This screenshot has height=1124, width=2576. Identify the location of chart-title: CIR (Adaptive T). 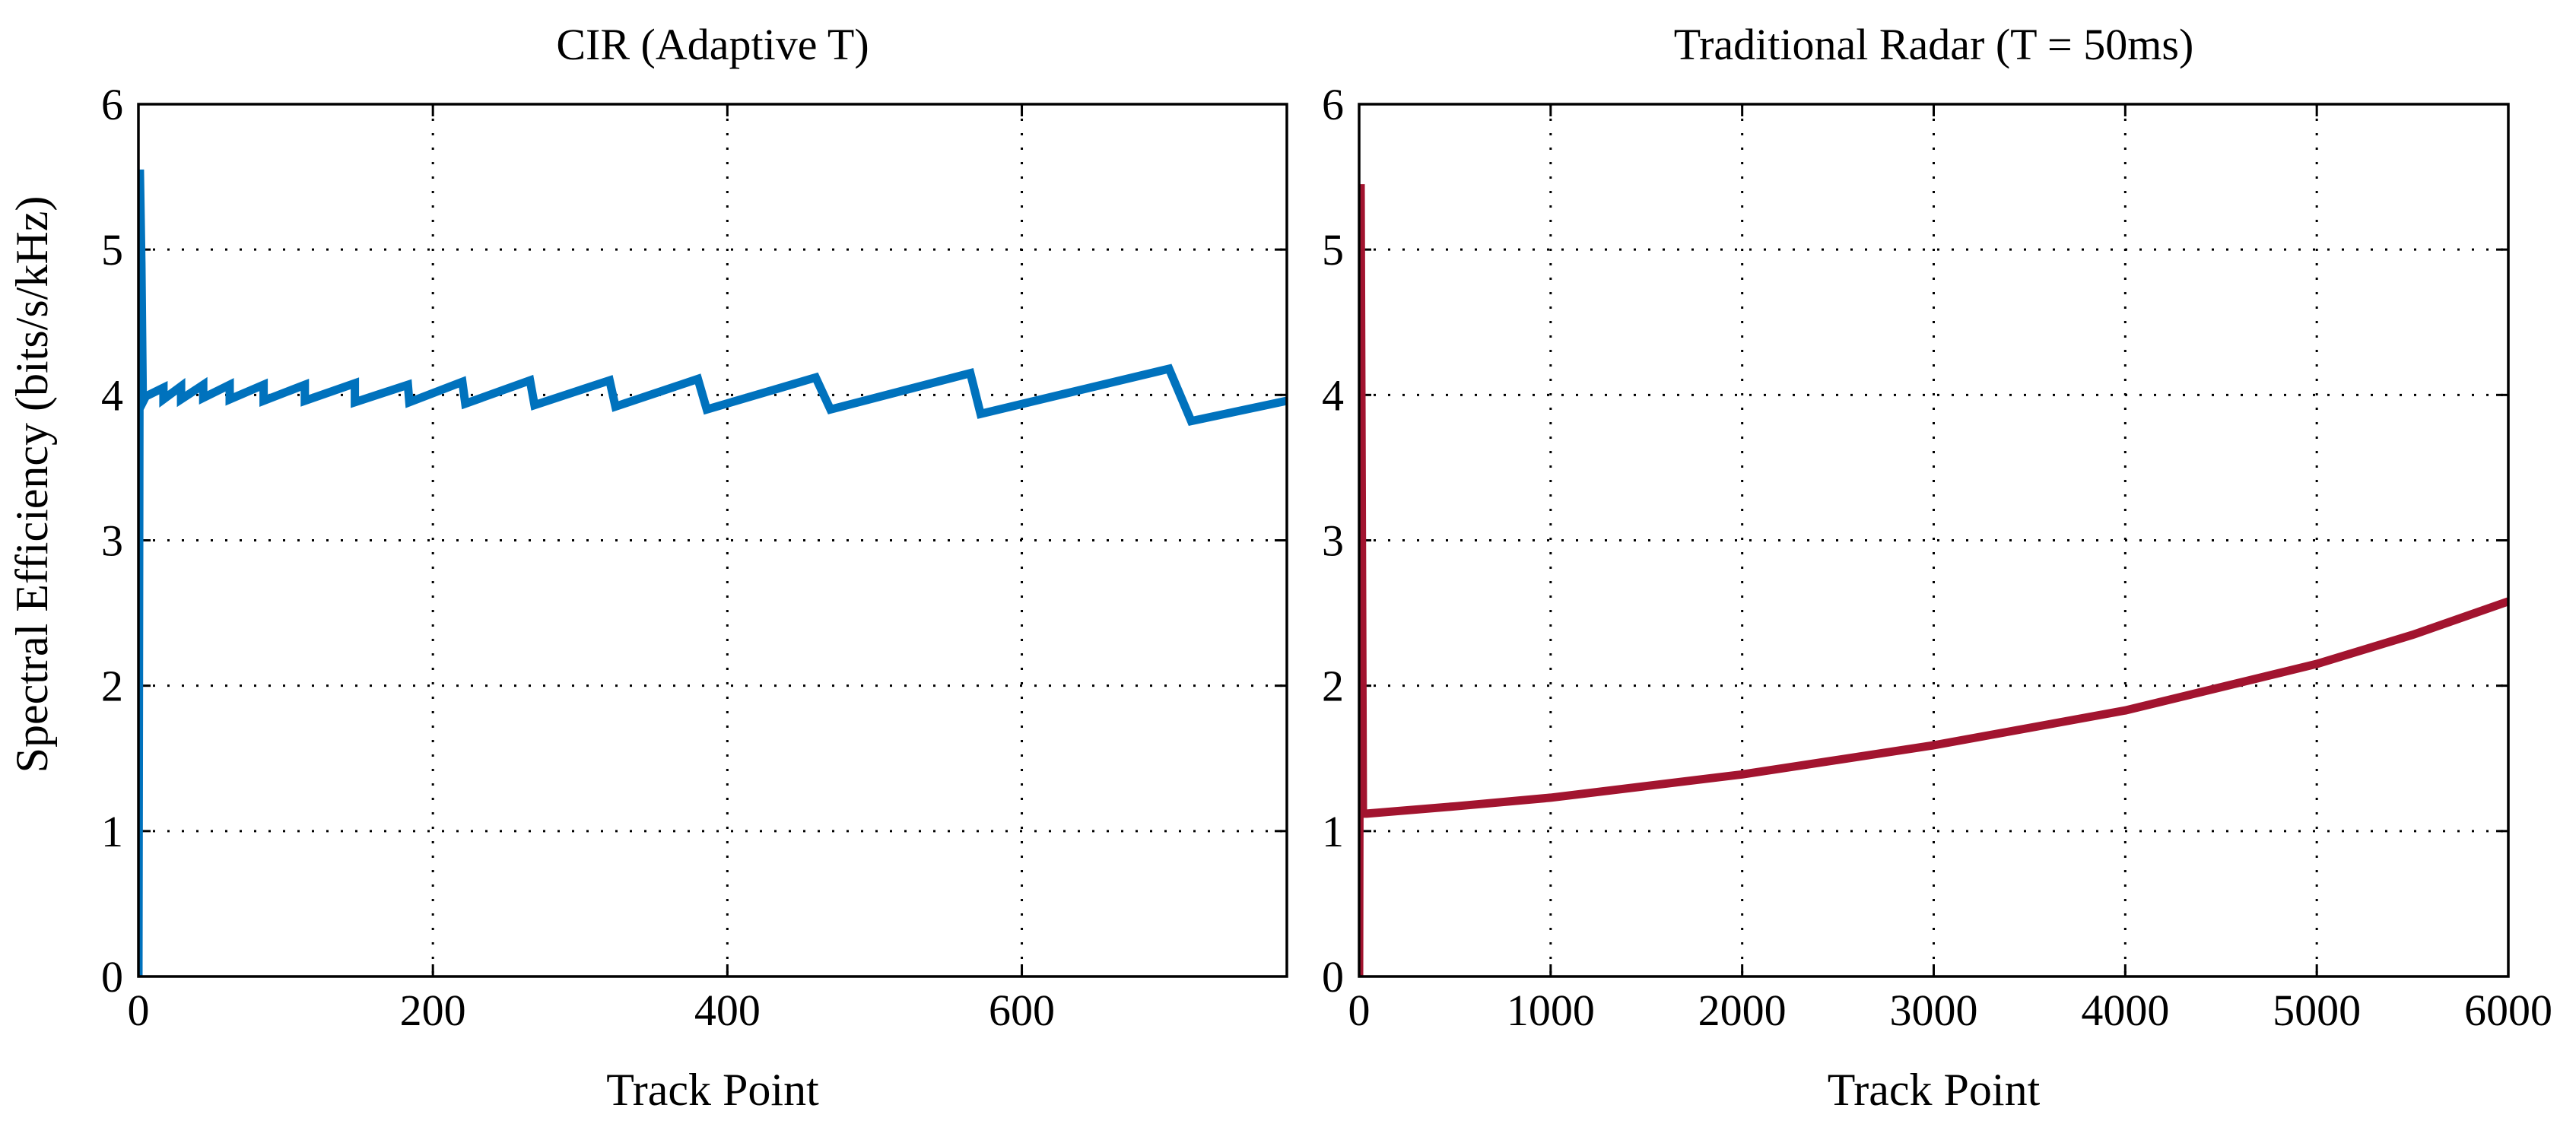
(712, 44).